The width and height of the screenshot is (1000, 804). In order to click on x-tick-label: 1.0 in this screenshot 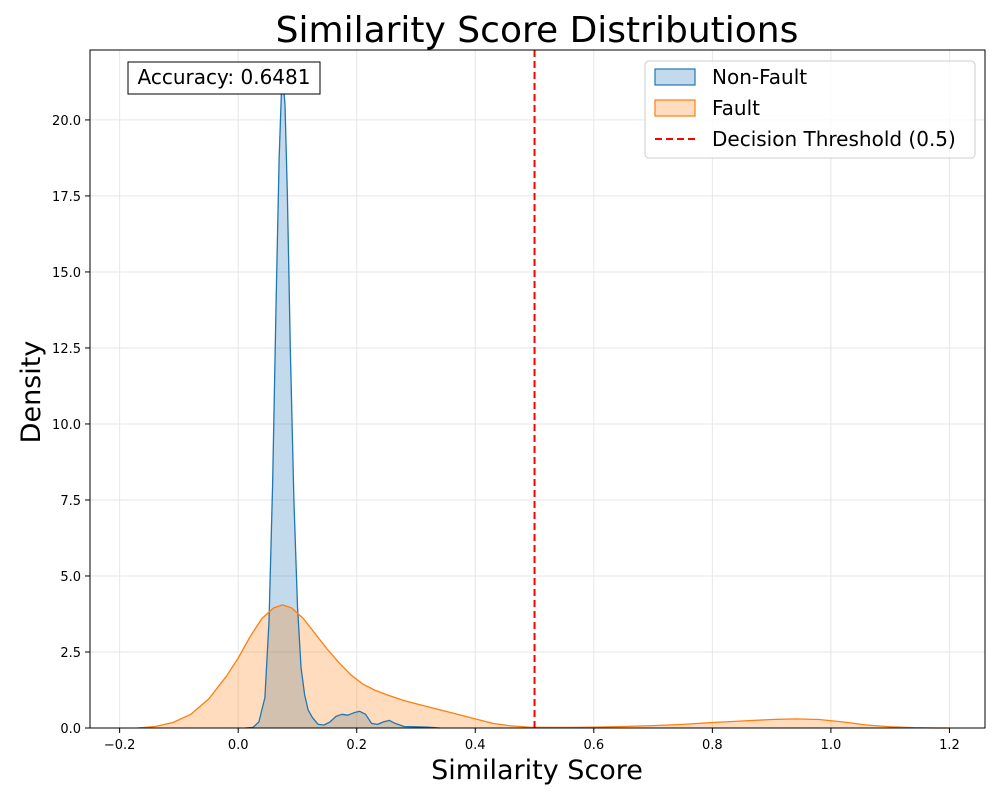, I will do `click(831, 745)`.